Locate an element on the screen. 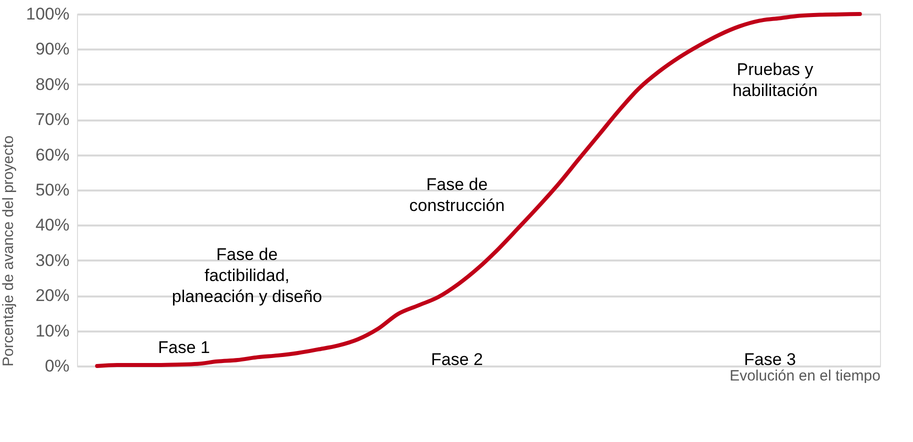 This screenshot has height=442, width=913. y-tick-label: 40% is located at coordinates (52, 225).